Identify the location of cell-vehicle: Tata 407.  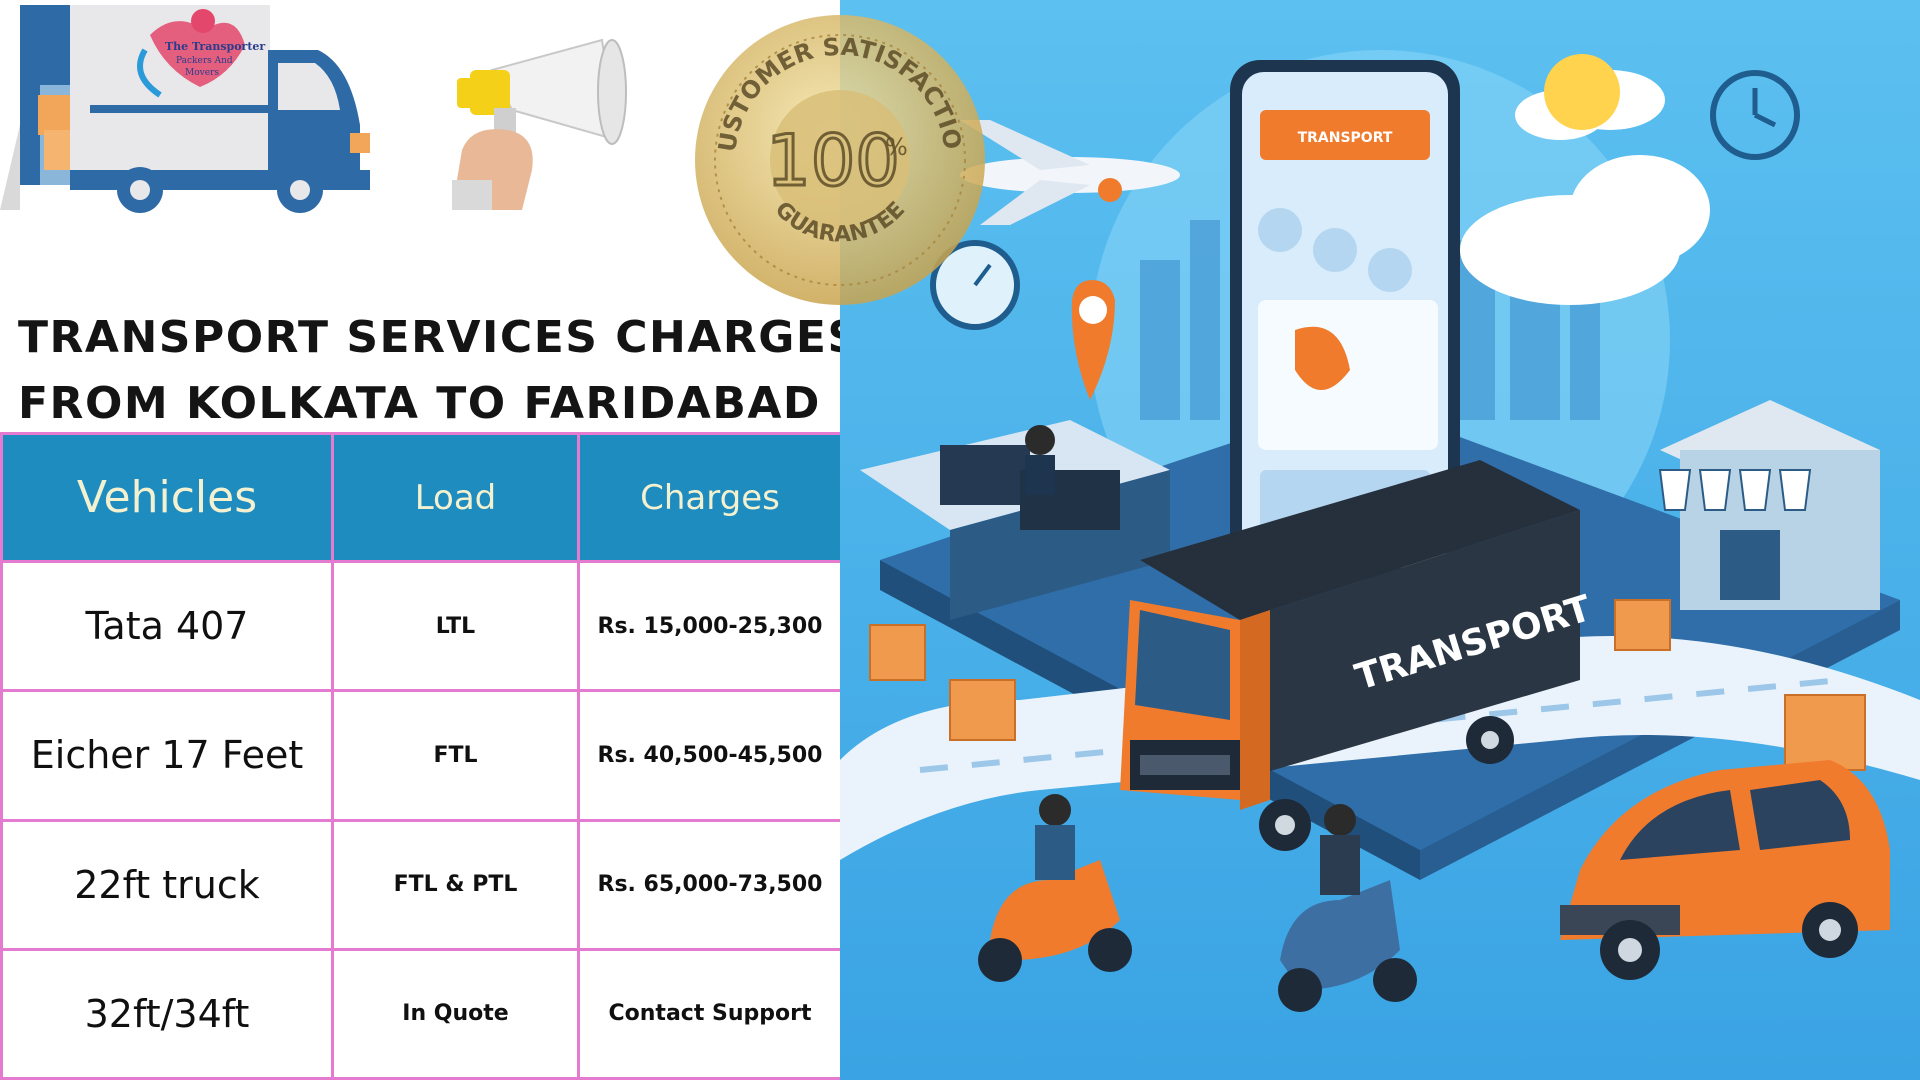
(167, 626).